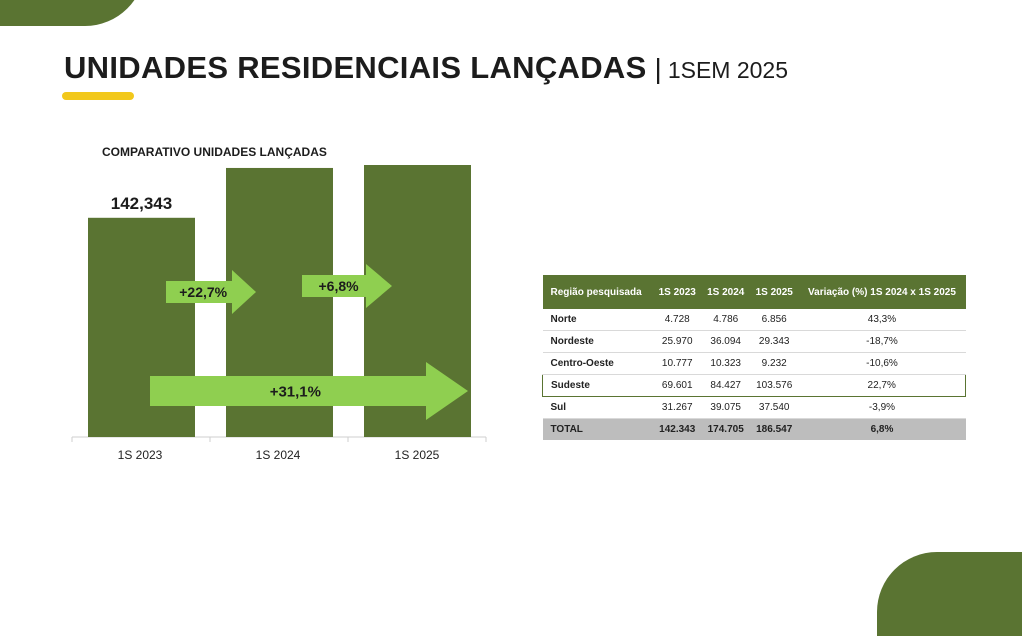 Image resolution: width=1022 pixels, height=636 pixels. Describe the element at coordinates (774, 407) in the screenshot. I see `table-cell: 37.540` at that location.